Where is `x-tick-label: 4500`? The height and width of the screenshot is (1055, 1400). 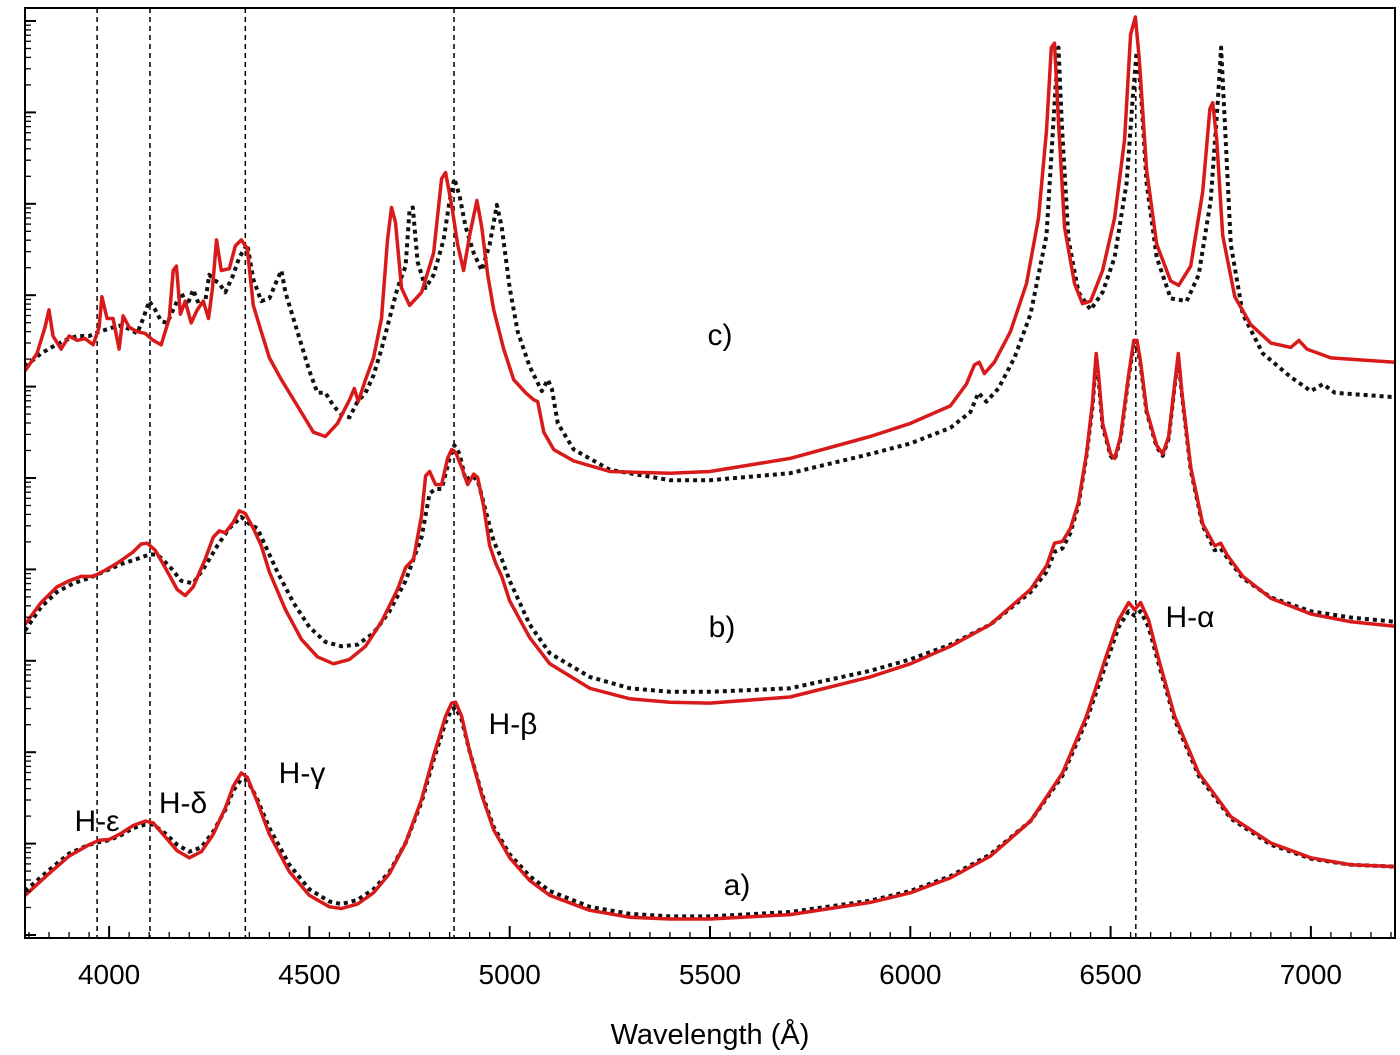 x-tick-label: 4500 is located at coordinates (309, 974).